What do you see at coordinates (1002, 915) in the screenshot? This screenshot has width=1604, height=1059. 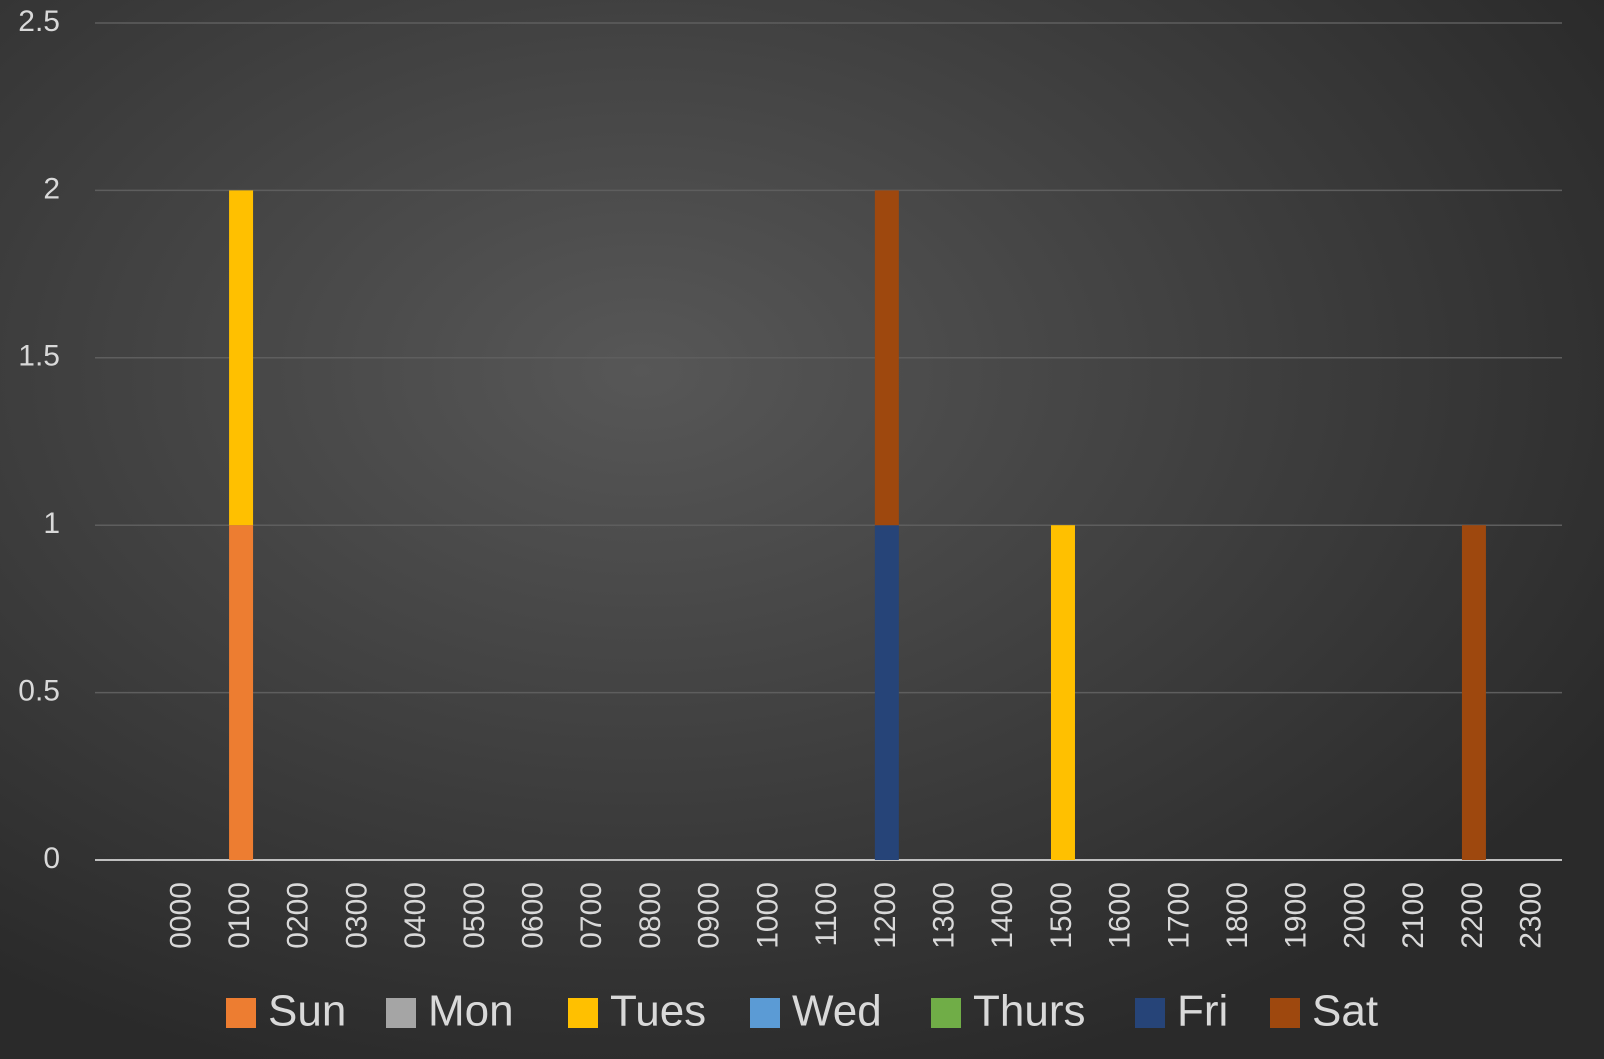 I see `x-tick-label: 1400` at bounding box center [1002, 915].